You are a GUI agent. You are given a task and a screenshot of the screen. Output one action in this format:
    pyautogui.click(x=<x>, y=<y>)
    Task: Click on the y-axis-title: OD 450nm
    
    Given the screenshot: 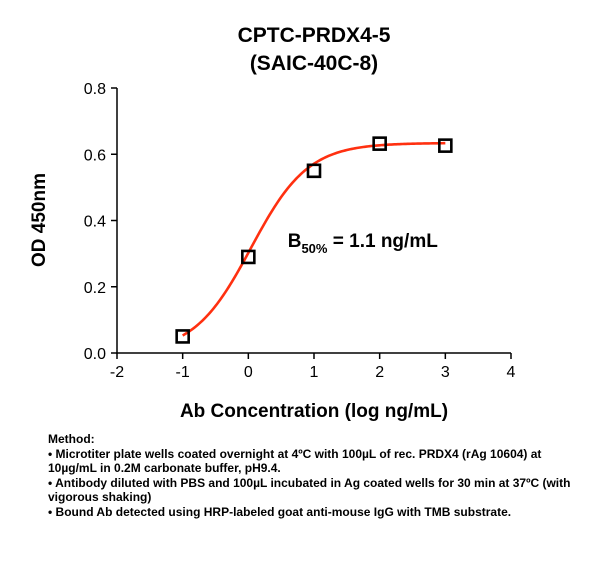 What is the action you would take?
    pyautogui.click(x=39, y=220)
    